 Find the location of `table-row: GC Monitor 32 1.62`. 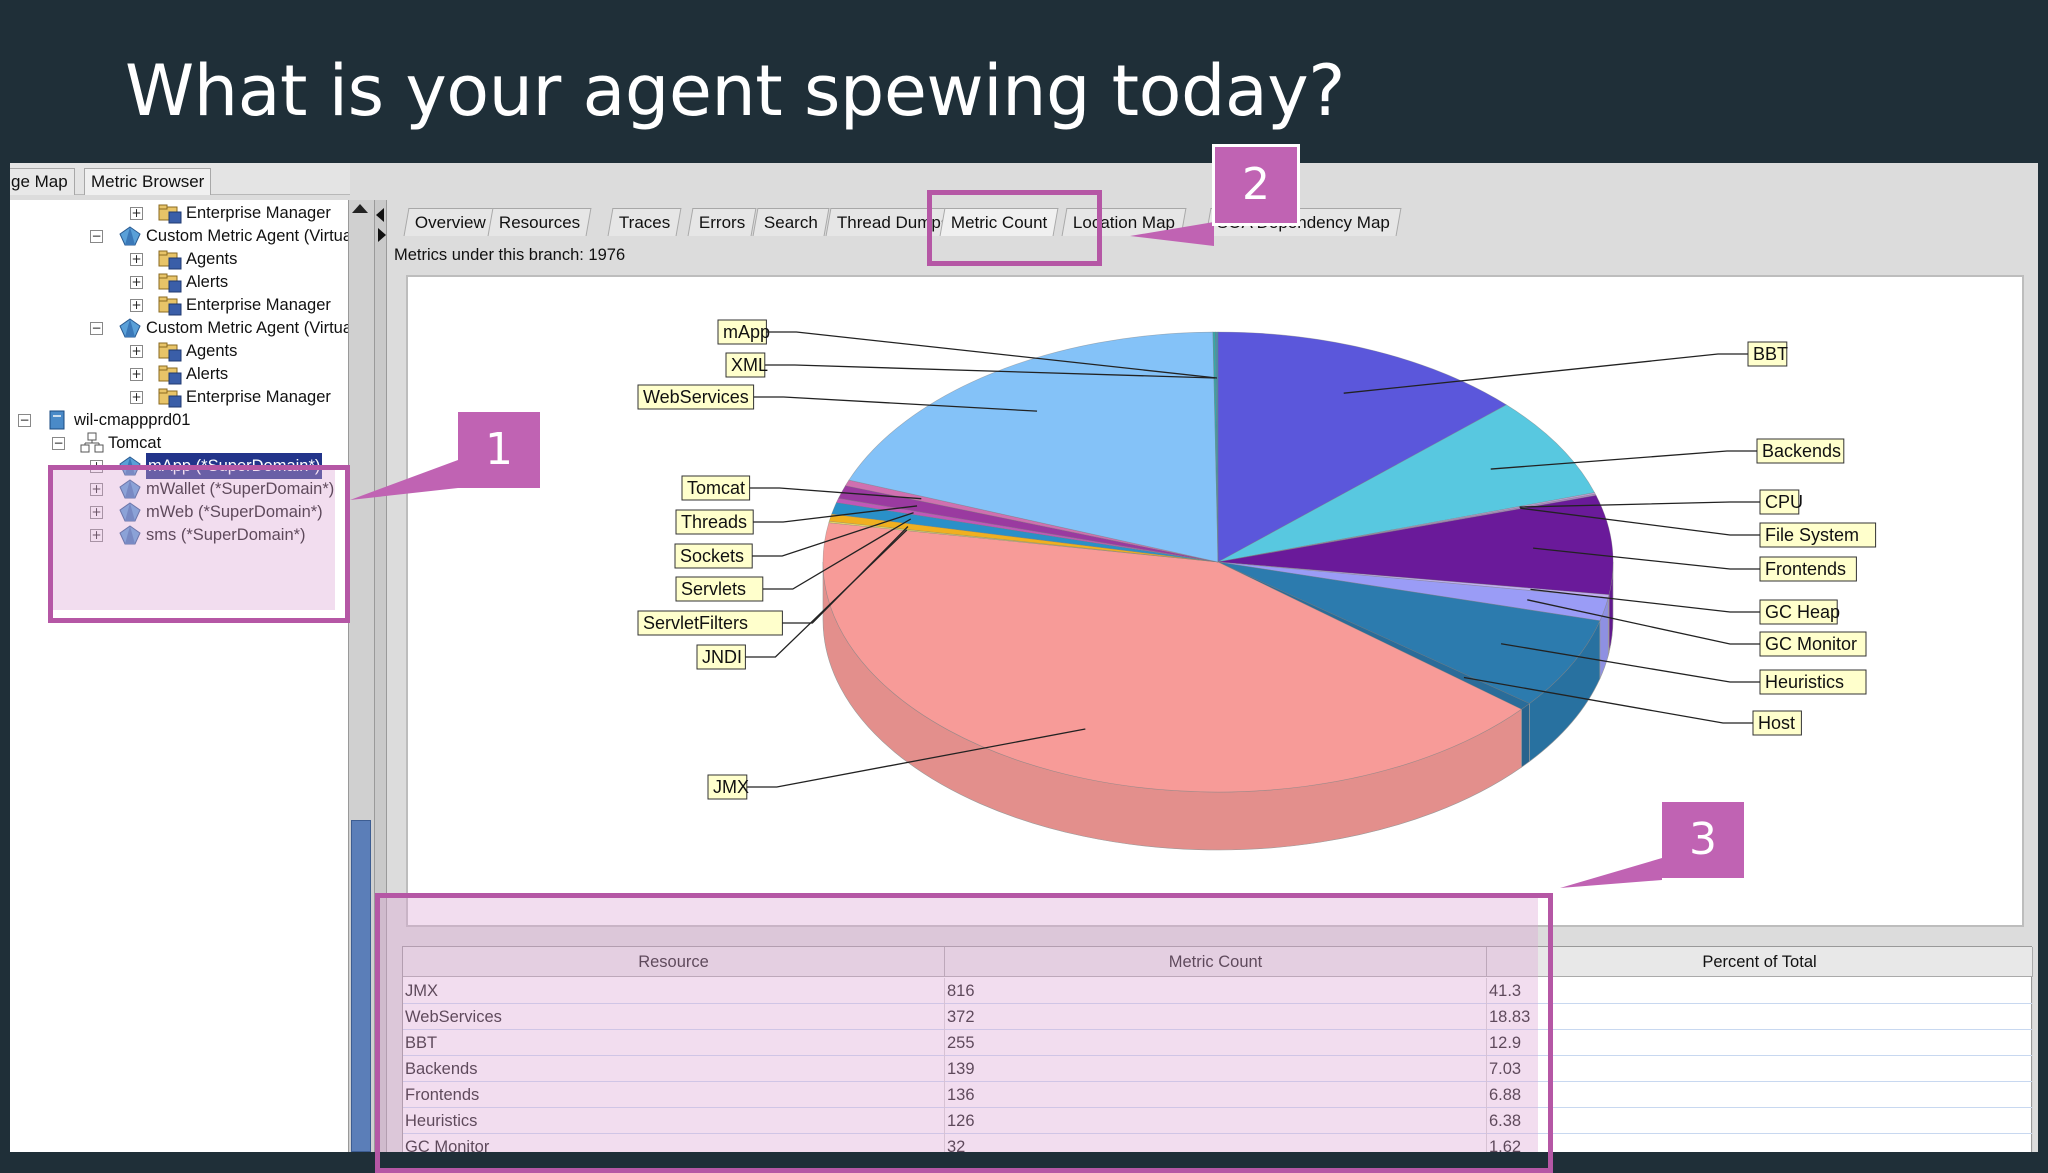

table-row: GC Monitor 32 1.62 is located at coordinates (1218, 1143).